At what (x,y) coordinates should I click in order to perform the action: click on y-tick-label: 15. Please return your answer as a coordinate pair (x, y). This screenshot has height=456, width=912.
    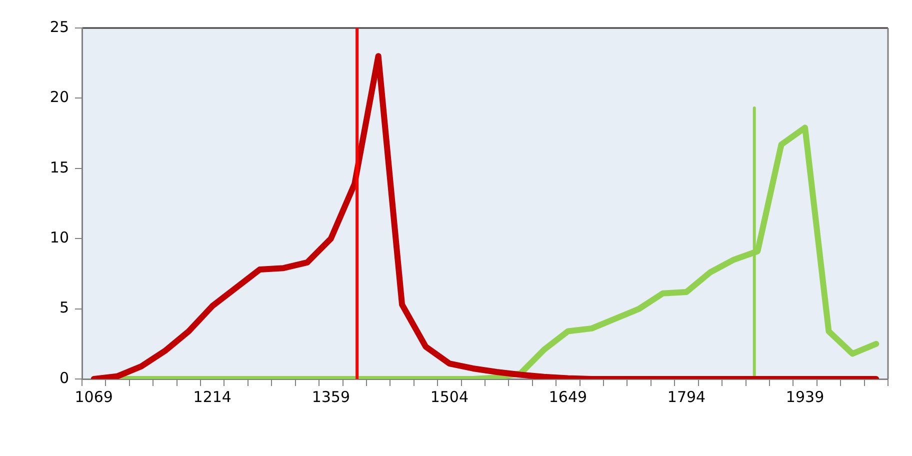
    Looking at the image, I should click on (59, 167).